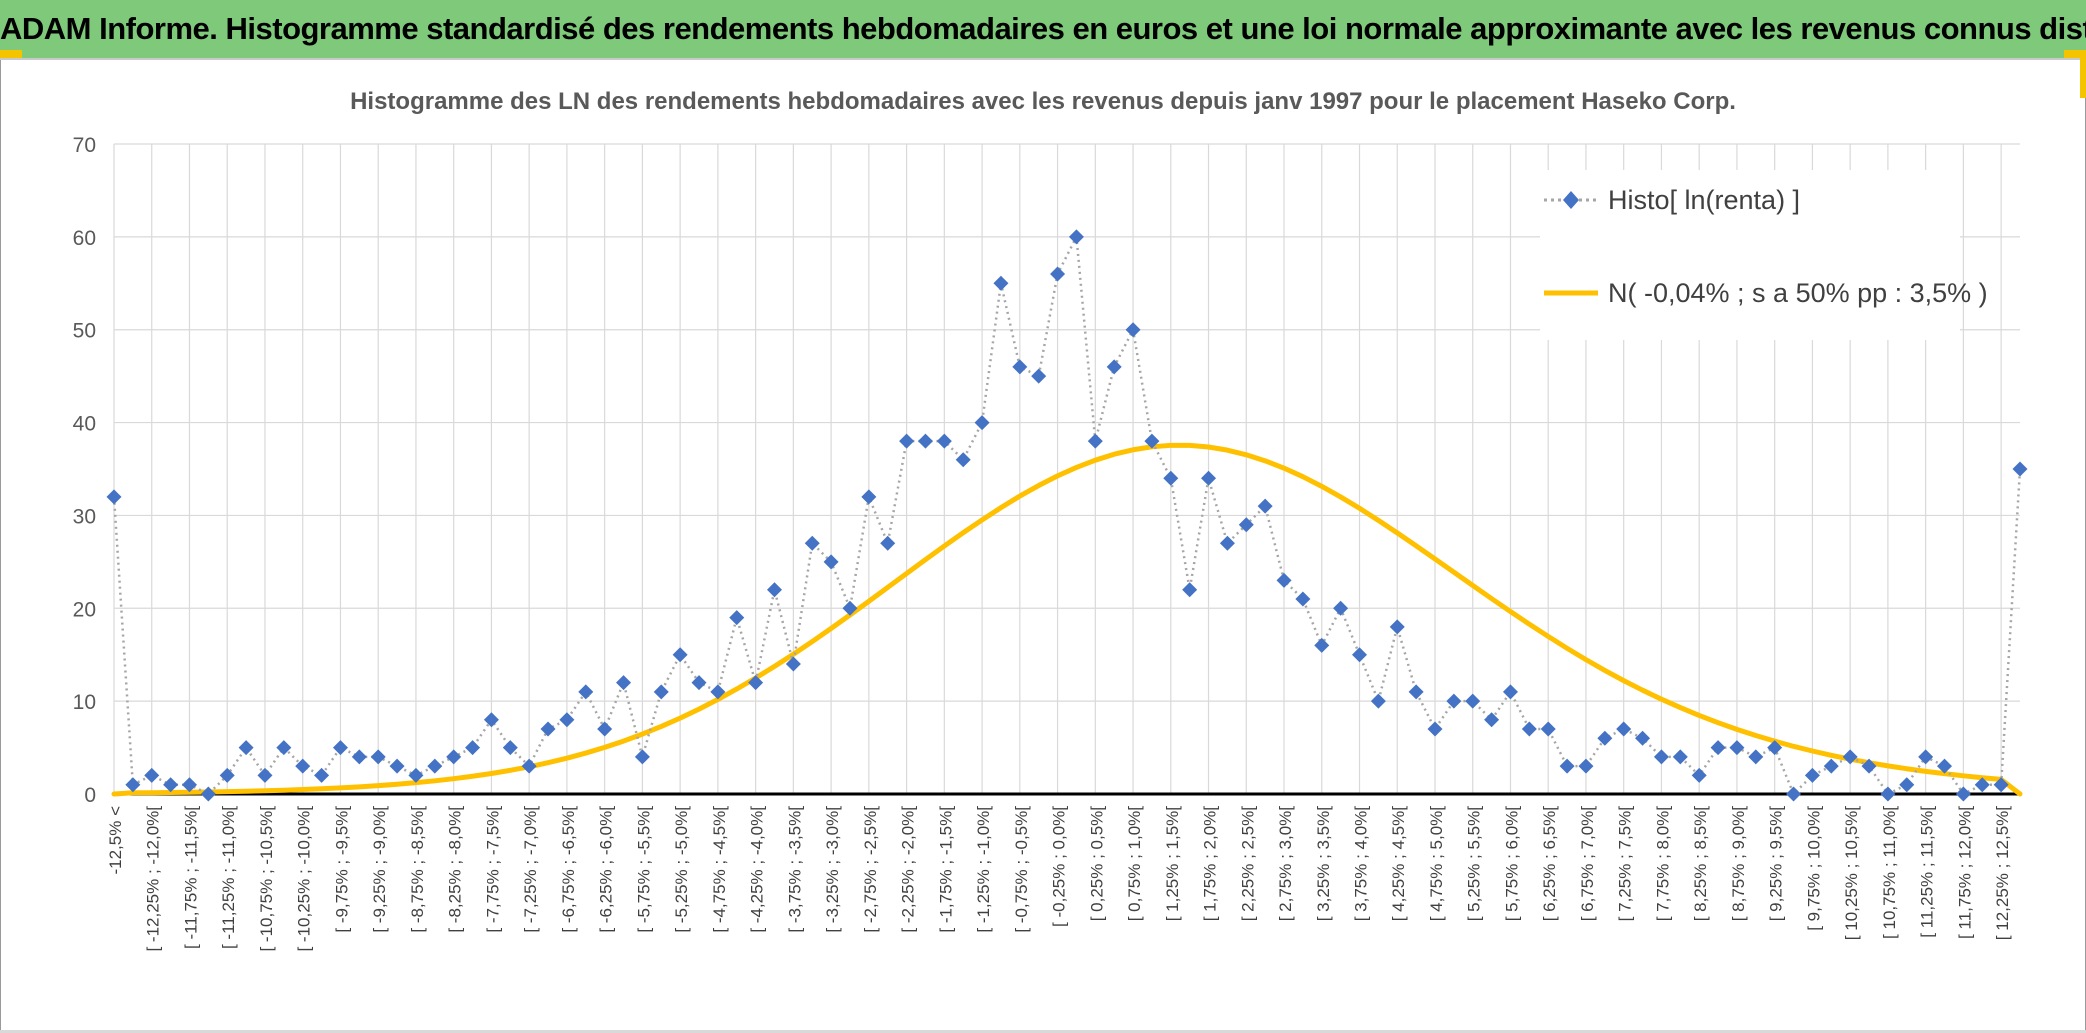 This screenshot has height=1033, width=2086. Describe the element at coordinates (1210, 864) in the screenshot. I see `x-tick-label: [ 1,75% ; 2,0%[` at that location.